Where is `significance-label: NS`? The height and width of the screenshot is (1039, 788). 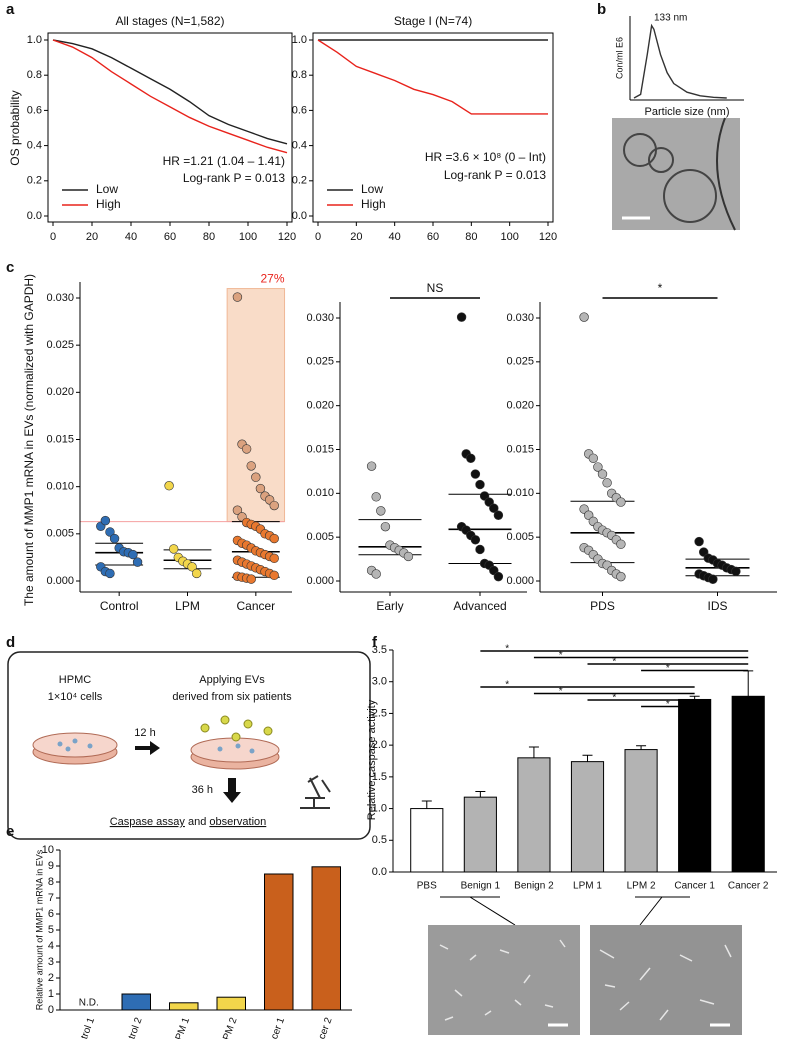
significance-label: NS is located at coordinates (435, 288).